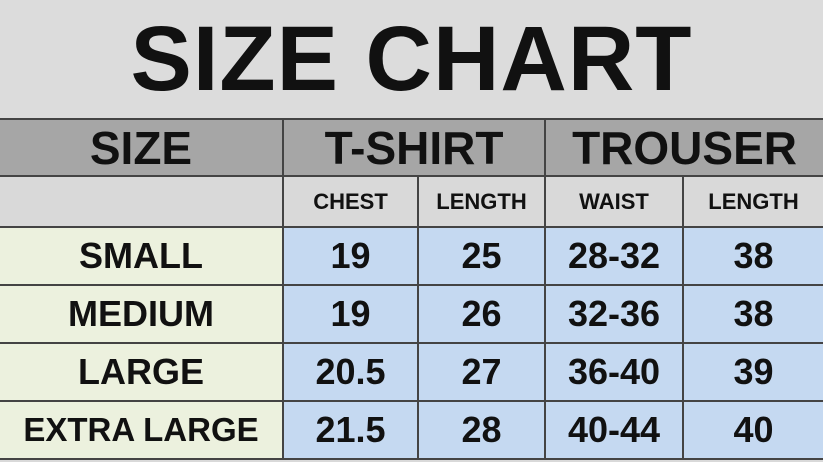  I want to click on tshirt-length-cell: 27, so click(481, 372).